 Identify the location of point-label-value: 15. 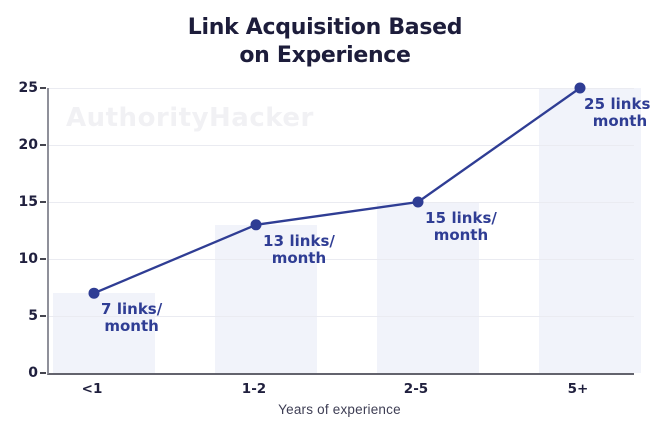
(436, 218).